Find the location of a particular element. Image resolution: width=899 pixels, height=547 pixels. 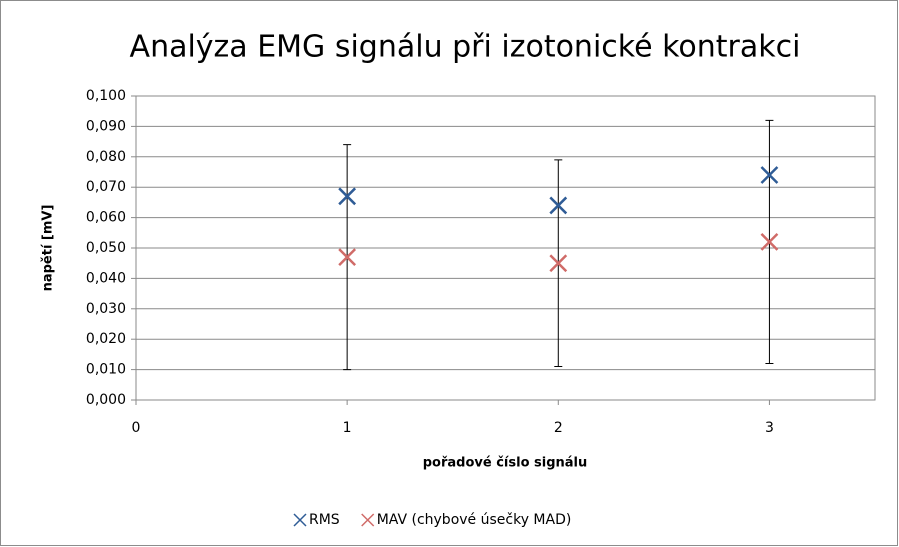

y-tick-label: 0,010 is located at coordinates (106, 370).